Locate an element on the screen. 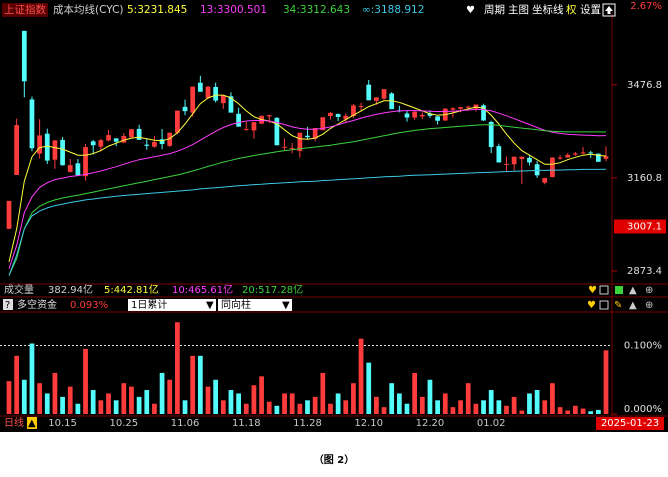 Image resolution: width=668 pixels, height=477 pixels. y-tick-label: 0.100% is located at coordinates (643, 346).